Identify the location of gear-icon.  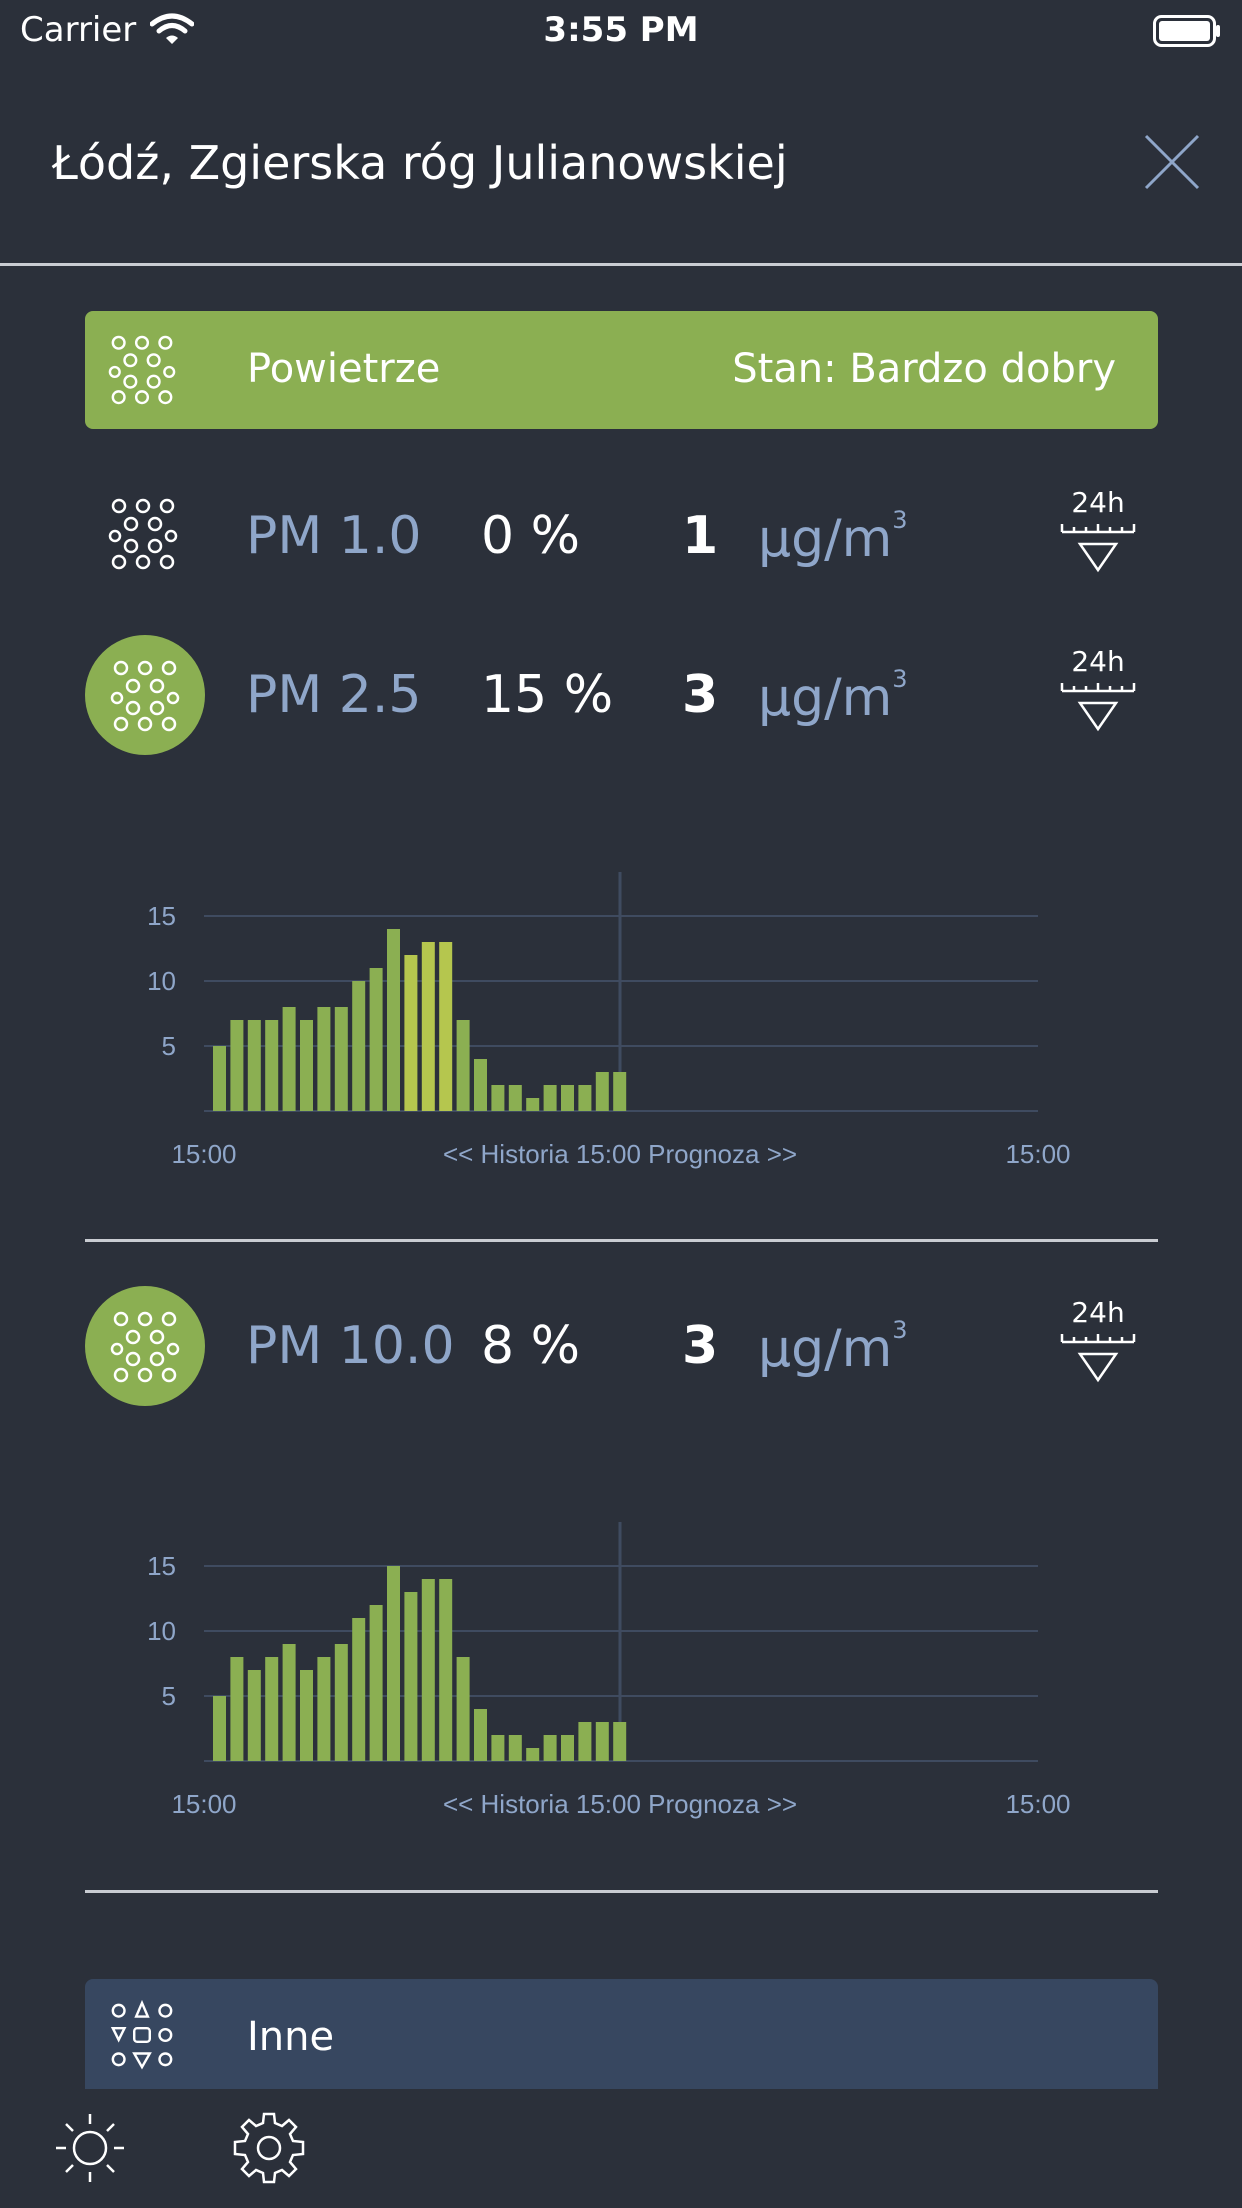
(269, 2148).